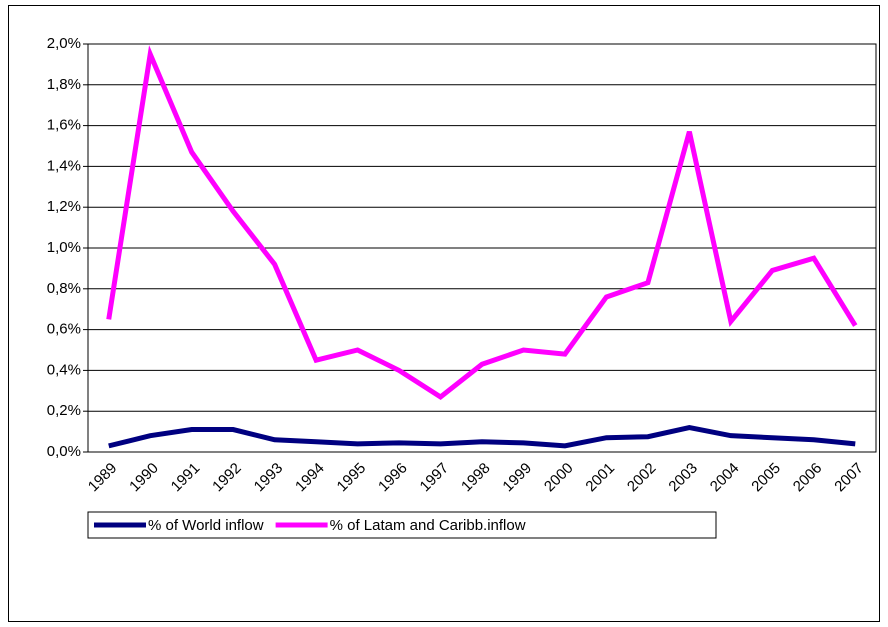 This screenshot has height=627, width=888. What do you see at coordinates (64, 410) in the screenshot?
I see `y-tick-label: 0,2%` at bounding box center [64, 410].